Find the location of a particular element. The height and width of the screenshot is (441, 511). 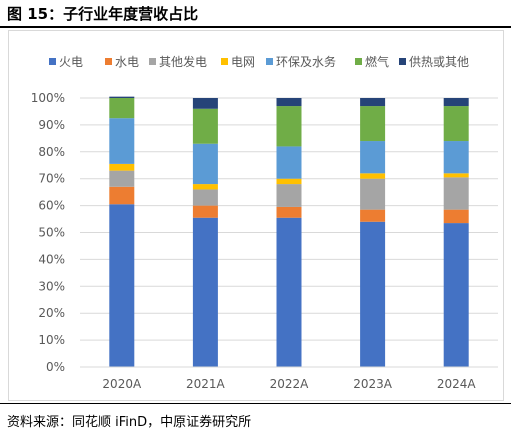

source-note: 资料来源：同花顺 iFinD，中原证券研究所 is located at coordinates (129, 422).